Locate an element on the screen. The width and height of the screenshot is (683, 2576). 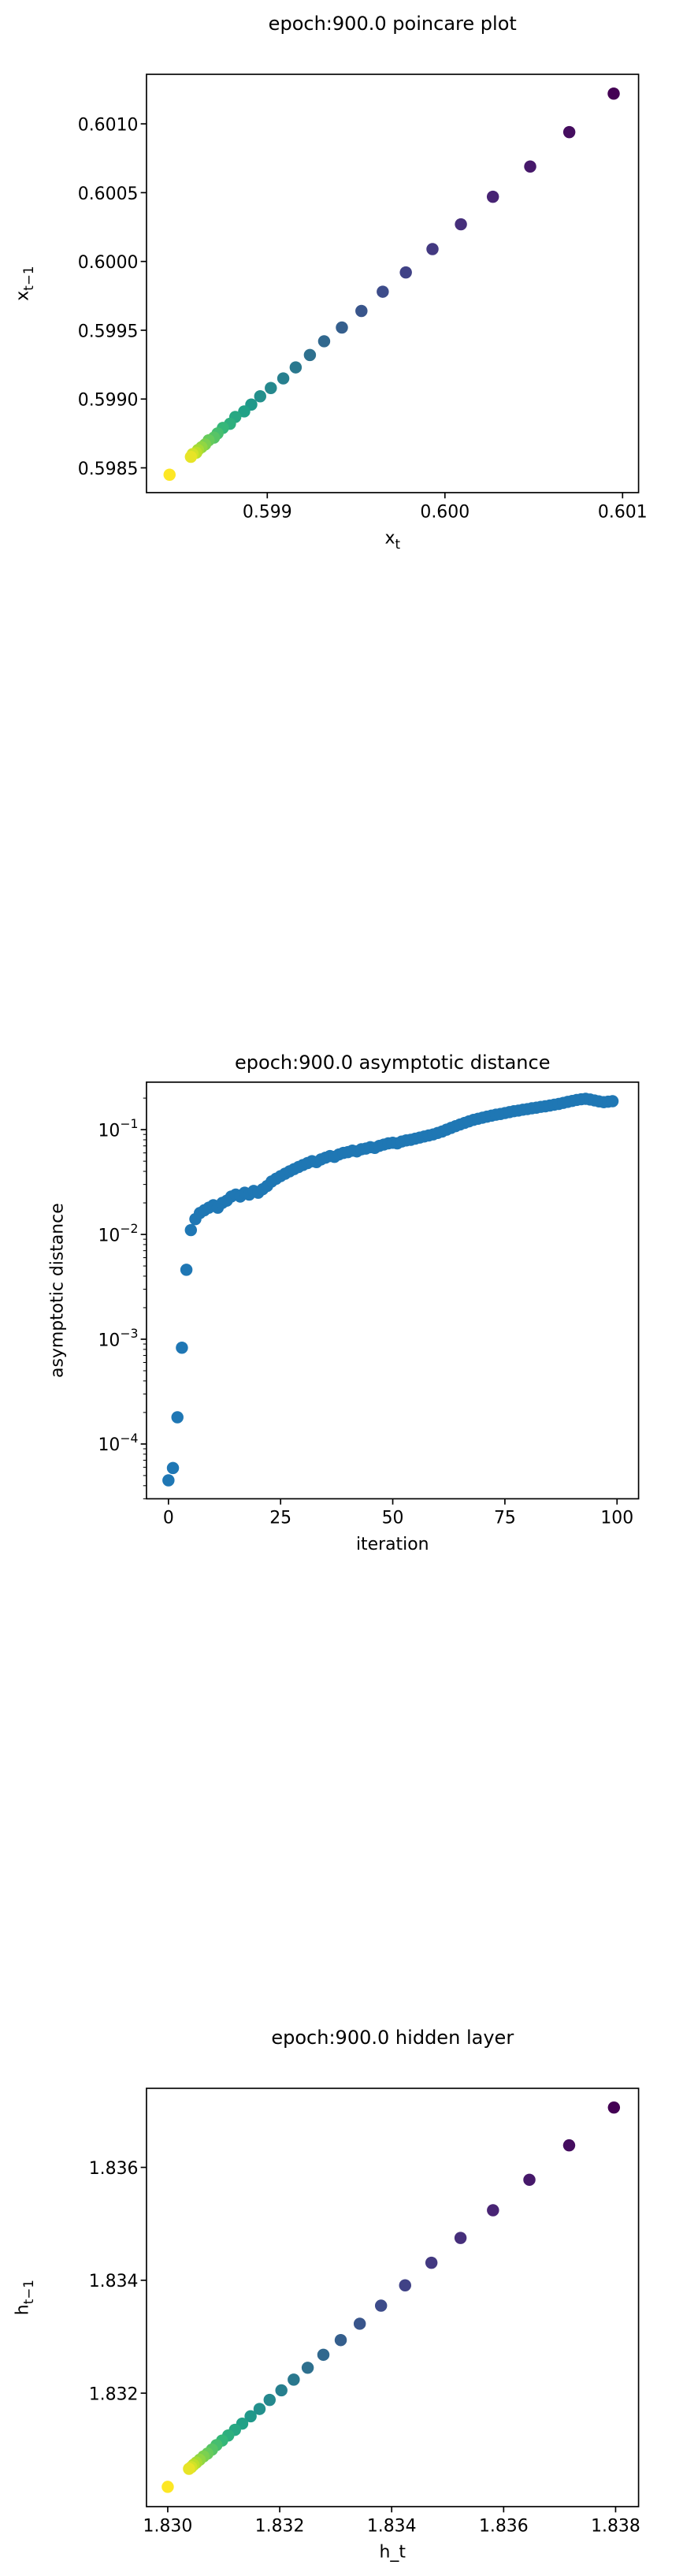
x-tick-label: 1.834 is located at coordinates (392, 2526).